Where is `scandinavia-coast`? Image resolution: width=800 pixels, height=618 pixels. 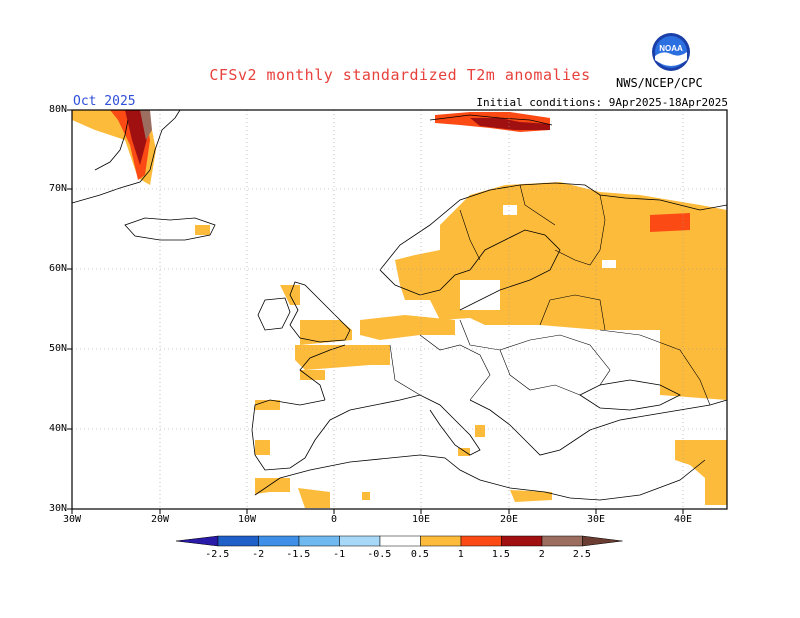
scandinavia-coast is located at coordinates (553, 226).